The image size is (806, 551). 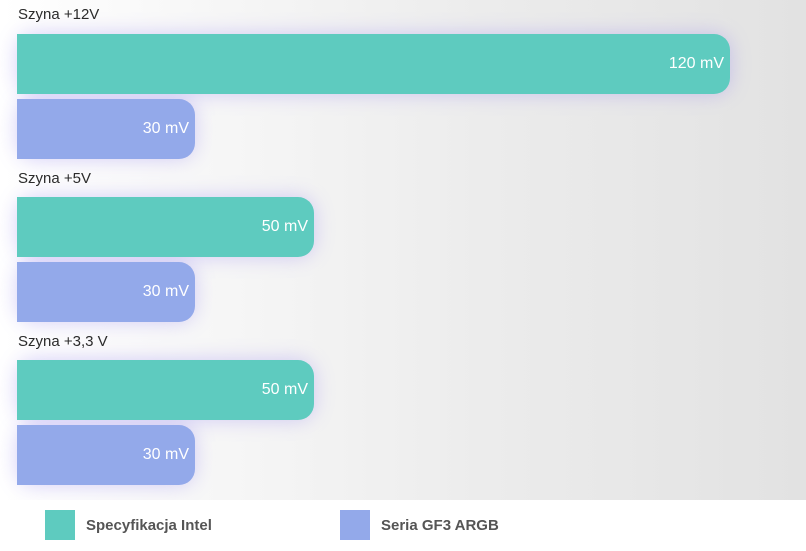 What do you see at coordinates (106, 129) in the screenshot?
I see `bar-gf3-12v: 30 mV` at bounding box center [106, 129].